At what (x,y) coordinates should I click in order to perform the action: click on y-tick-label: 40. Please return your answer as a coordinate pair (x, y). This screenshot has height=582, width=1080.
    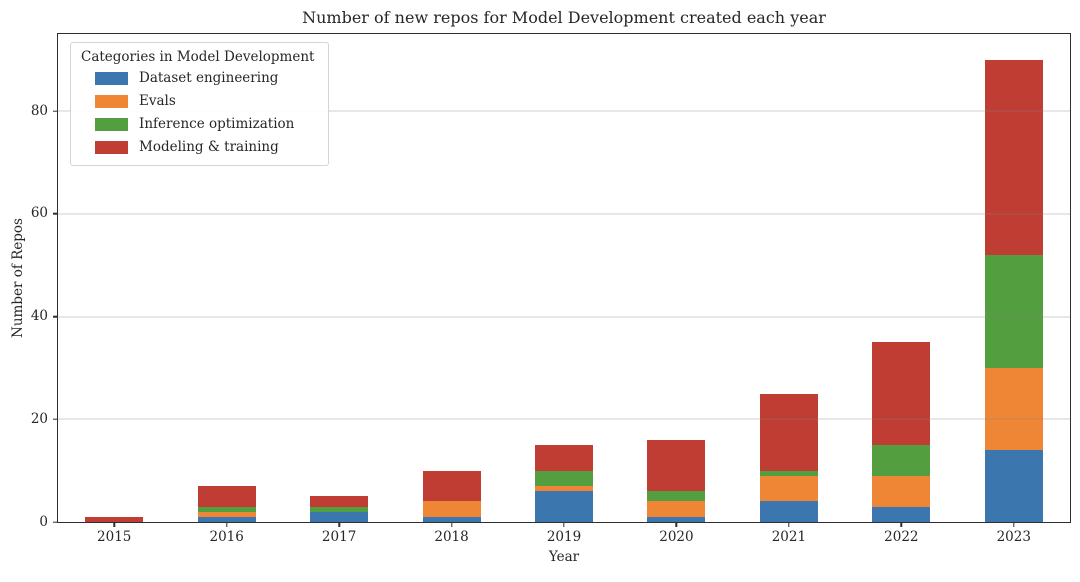
    Looking at the image, I should click on (39, 315).